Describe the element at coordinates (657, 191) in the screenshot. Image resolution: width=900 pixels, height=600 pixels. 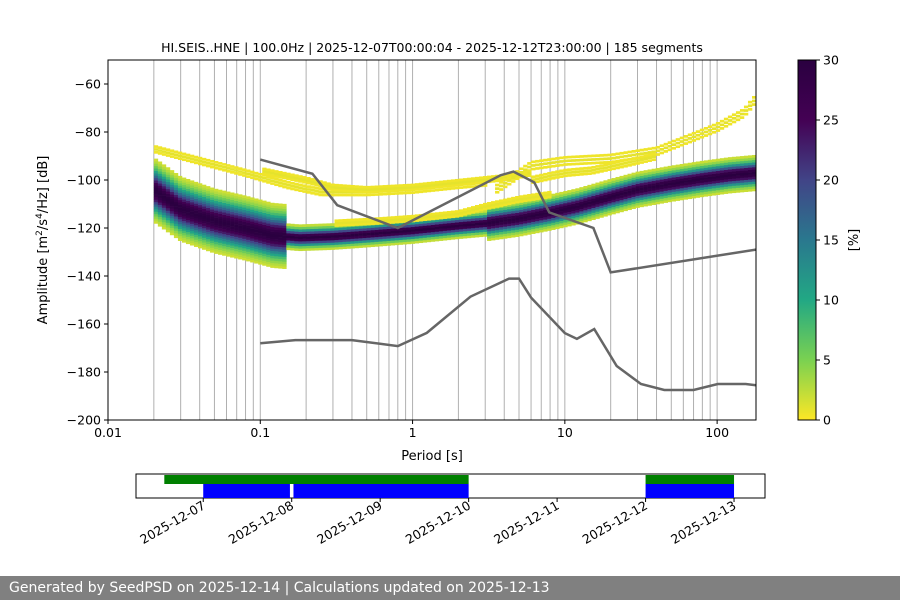
I see `heat-cell-2076` at that location.